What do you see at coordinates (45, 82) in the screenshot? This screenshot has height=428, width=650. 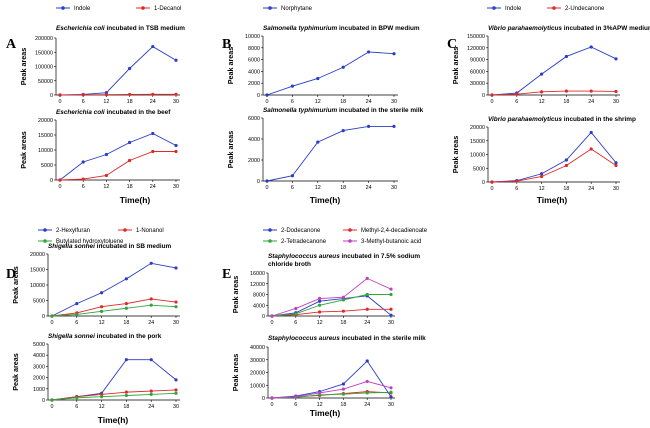 I see `y-tick-label: 50000` at bounding box center [45, 82].